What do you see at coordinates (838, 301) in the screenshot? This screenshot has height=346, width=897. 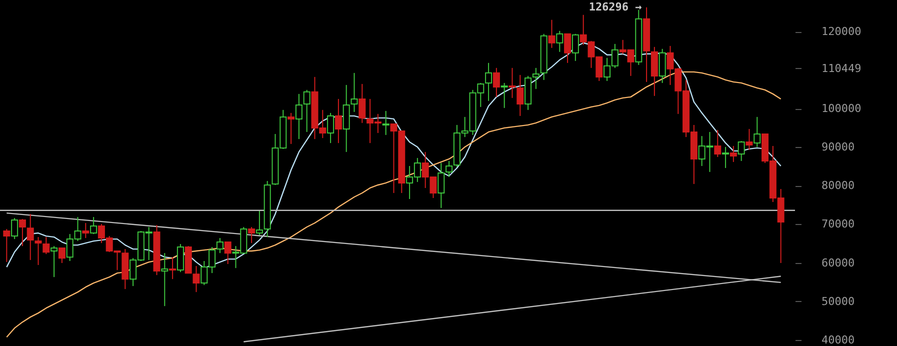 I see `y-tick-label: 50000` at bounding box center [838, 301].